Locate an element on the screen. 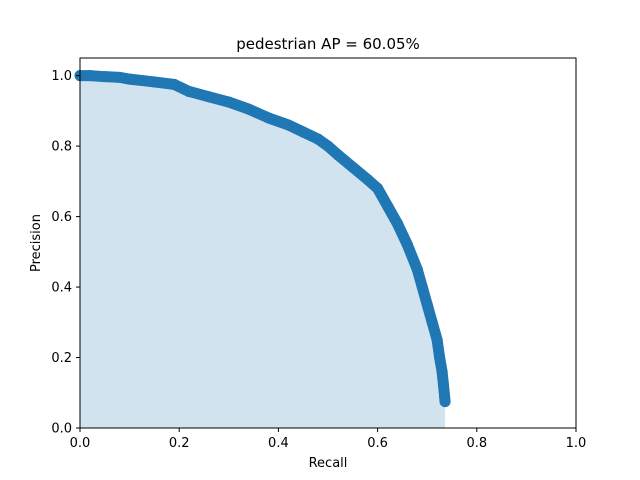 The height and width of the screenshot is (480, 640). y-tick-label: 0.4 is located at coordinates (61, 288).